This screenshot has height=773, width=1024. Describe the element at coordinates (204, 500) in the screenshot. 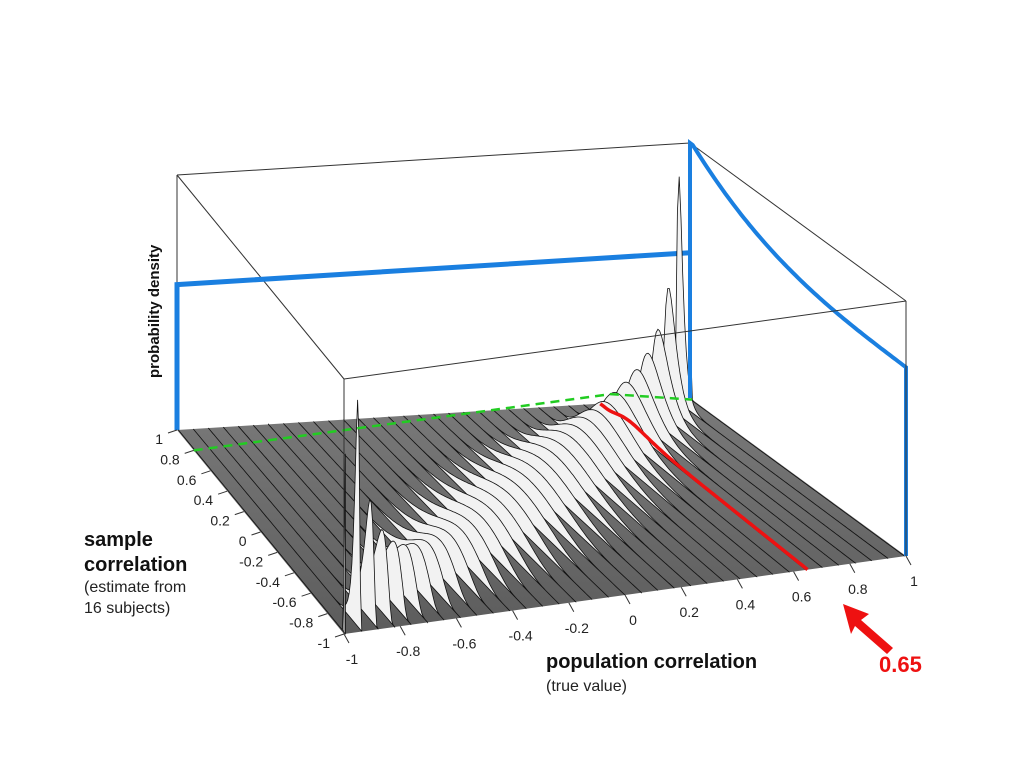

I see `y-tick-label: 0.4` at that location.